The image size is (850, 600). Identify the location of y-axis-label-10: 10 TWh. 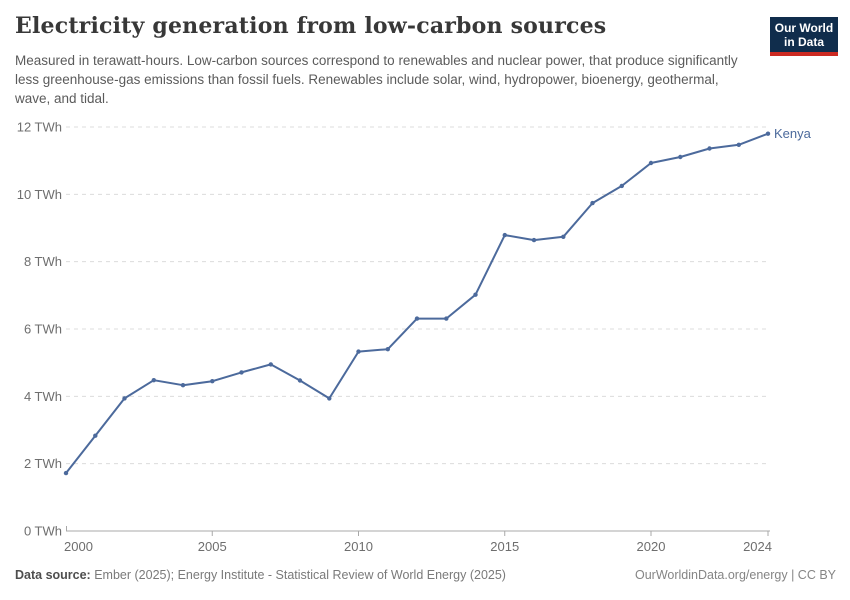
(39, 194).